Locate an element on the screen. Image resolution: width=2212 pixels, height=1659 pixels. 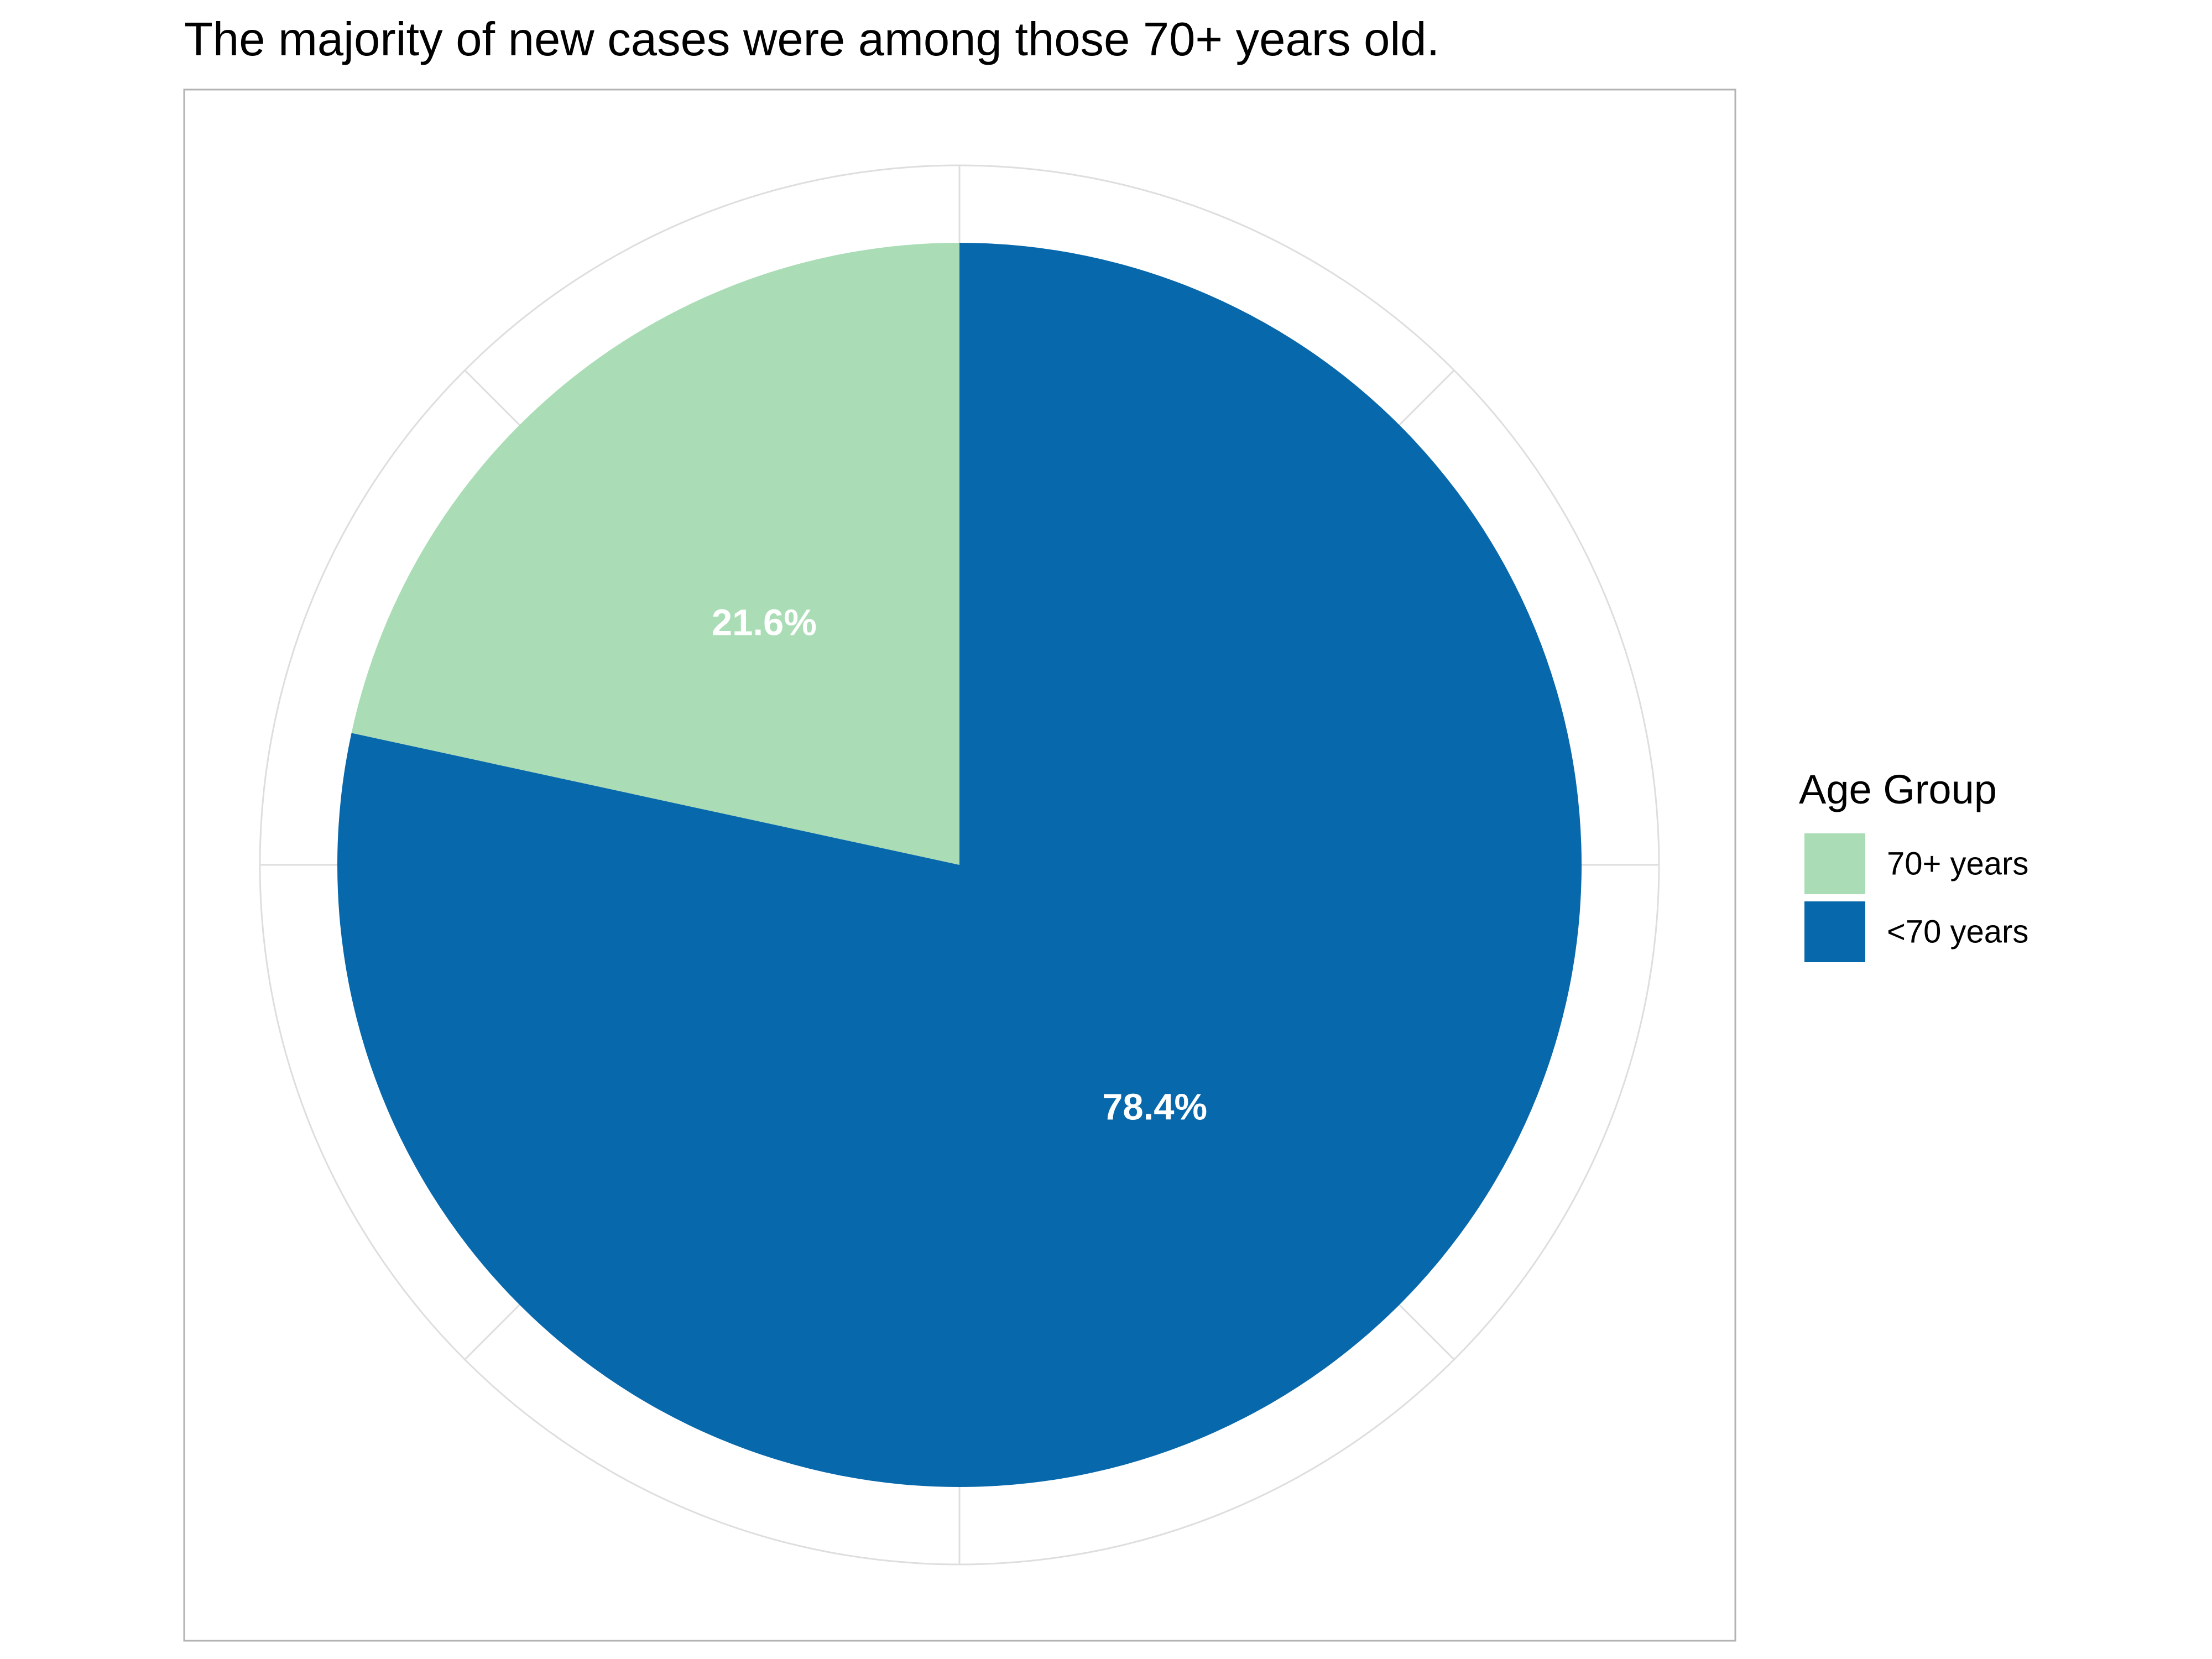
legend: Age Group 70+ years <70 years is located at coordinates (1914, 864).